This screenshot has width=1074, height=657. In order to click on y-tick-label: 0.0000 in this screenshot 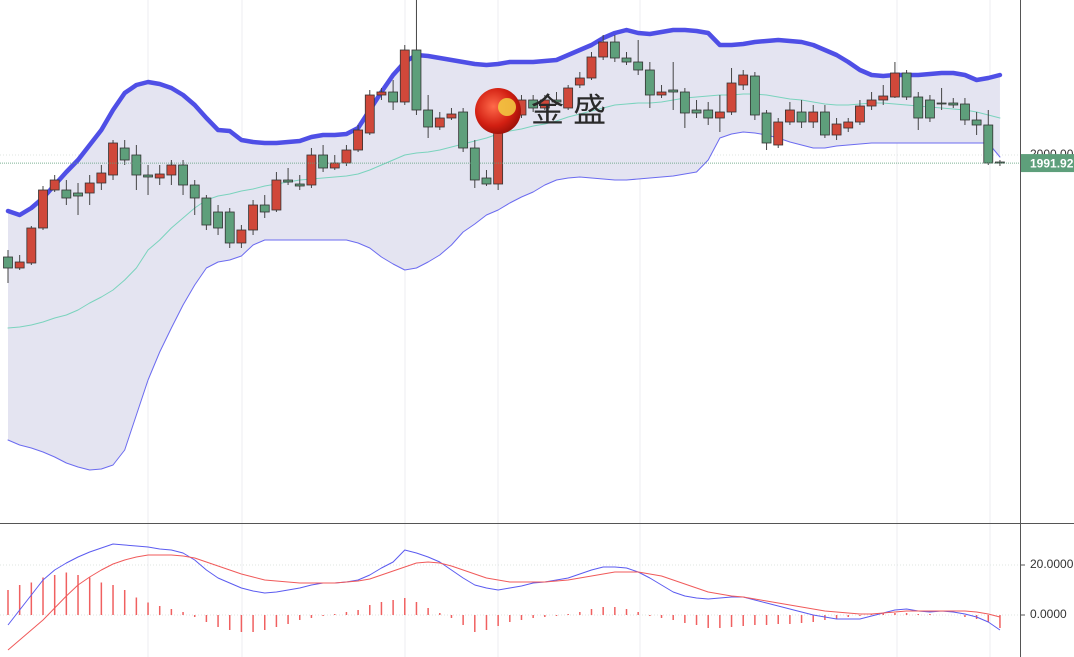, I will do `click(1048, 614)`.